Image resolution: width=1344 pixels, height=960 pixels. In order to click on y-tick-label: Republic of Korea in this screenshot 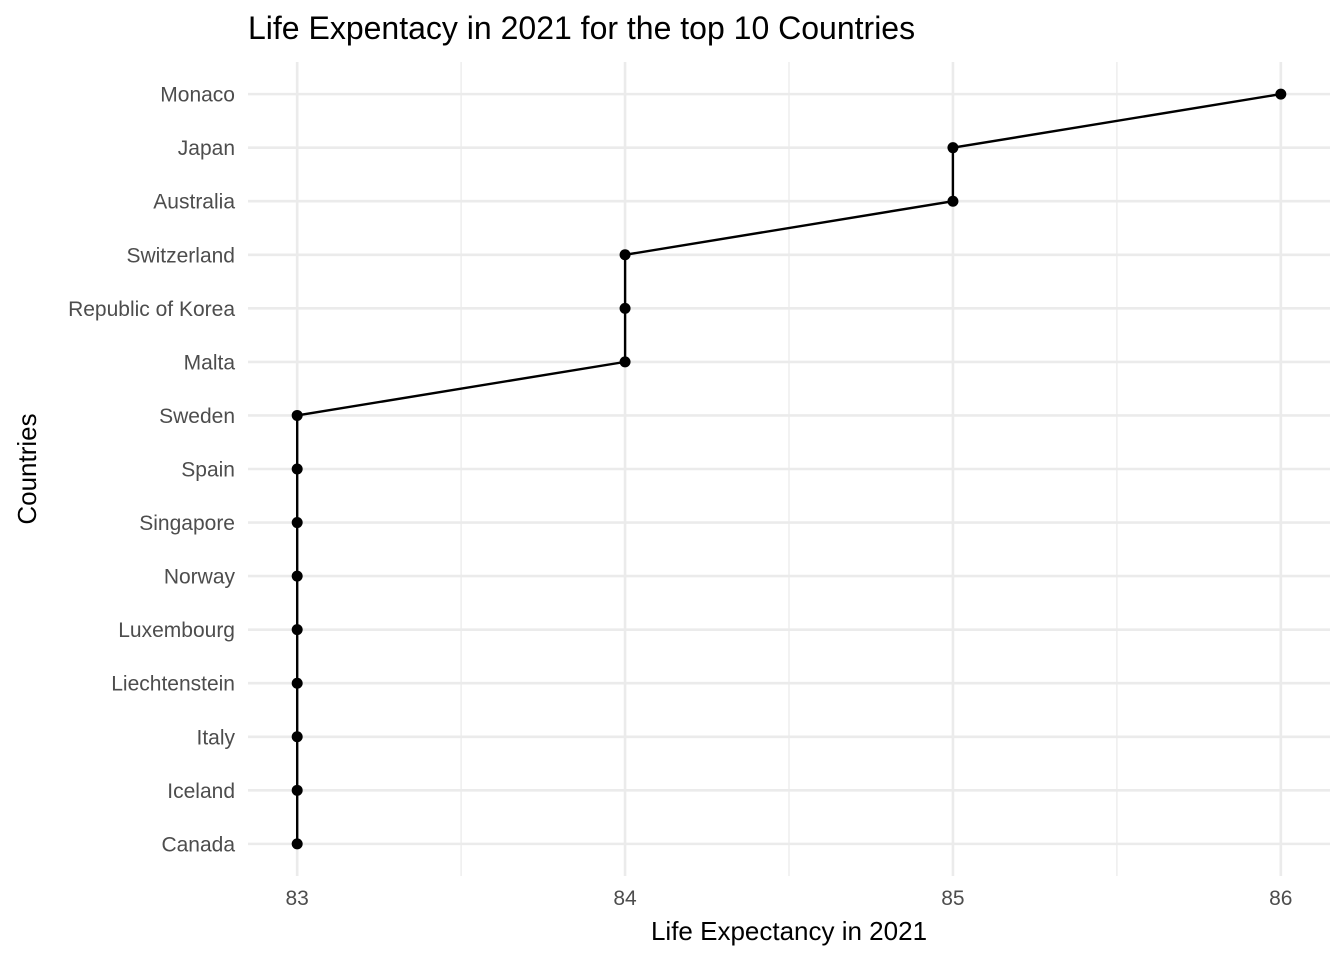, I will do `click(151, 309)`.